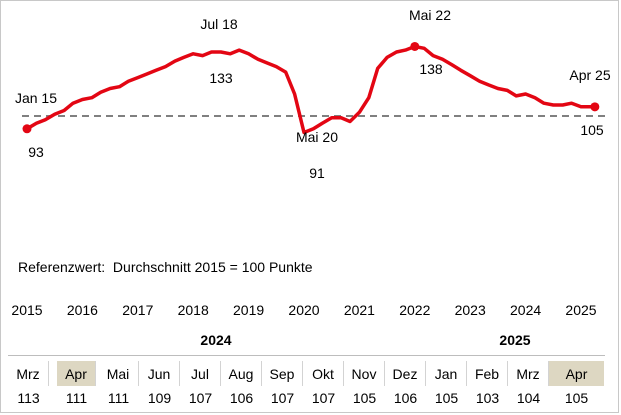 Image resolution: width=621 pixels, height=415 pixels. What do you see at coordinates (306, 355) in the screenshot?
I see `table-top-divider` at bounding box center [306, 355].